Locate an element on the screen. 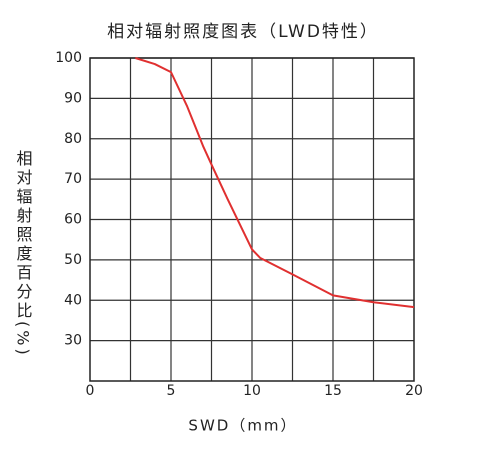  x-tick-label: 20 is located at coordinates (414, 391).